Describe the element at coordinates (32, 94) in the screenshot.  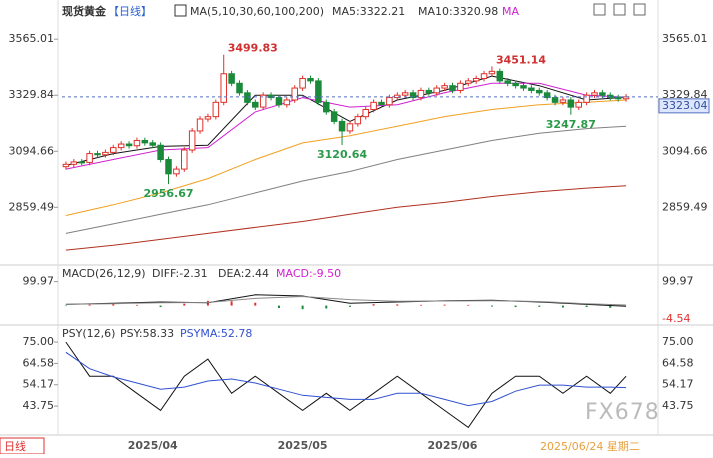
I see `y-tick-label: 3329.84` at that location.